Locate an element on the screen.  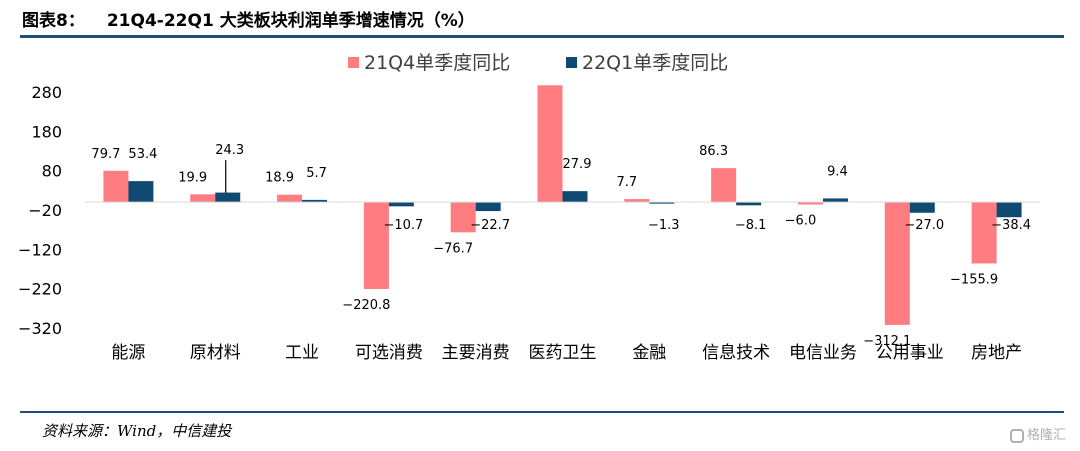
top-rule is located at coordinates (542, 36).